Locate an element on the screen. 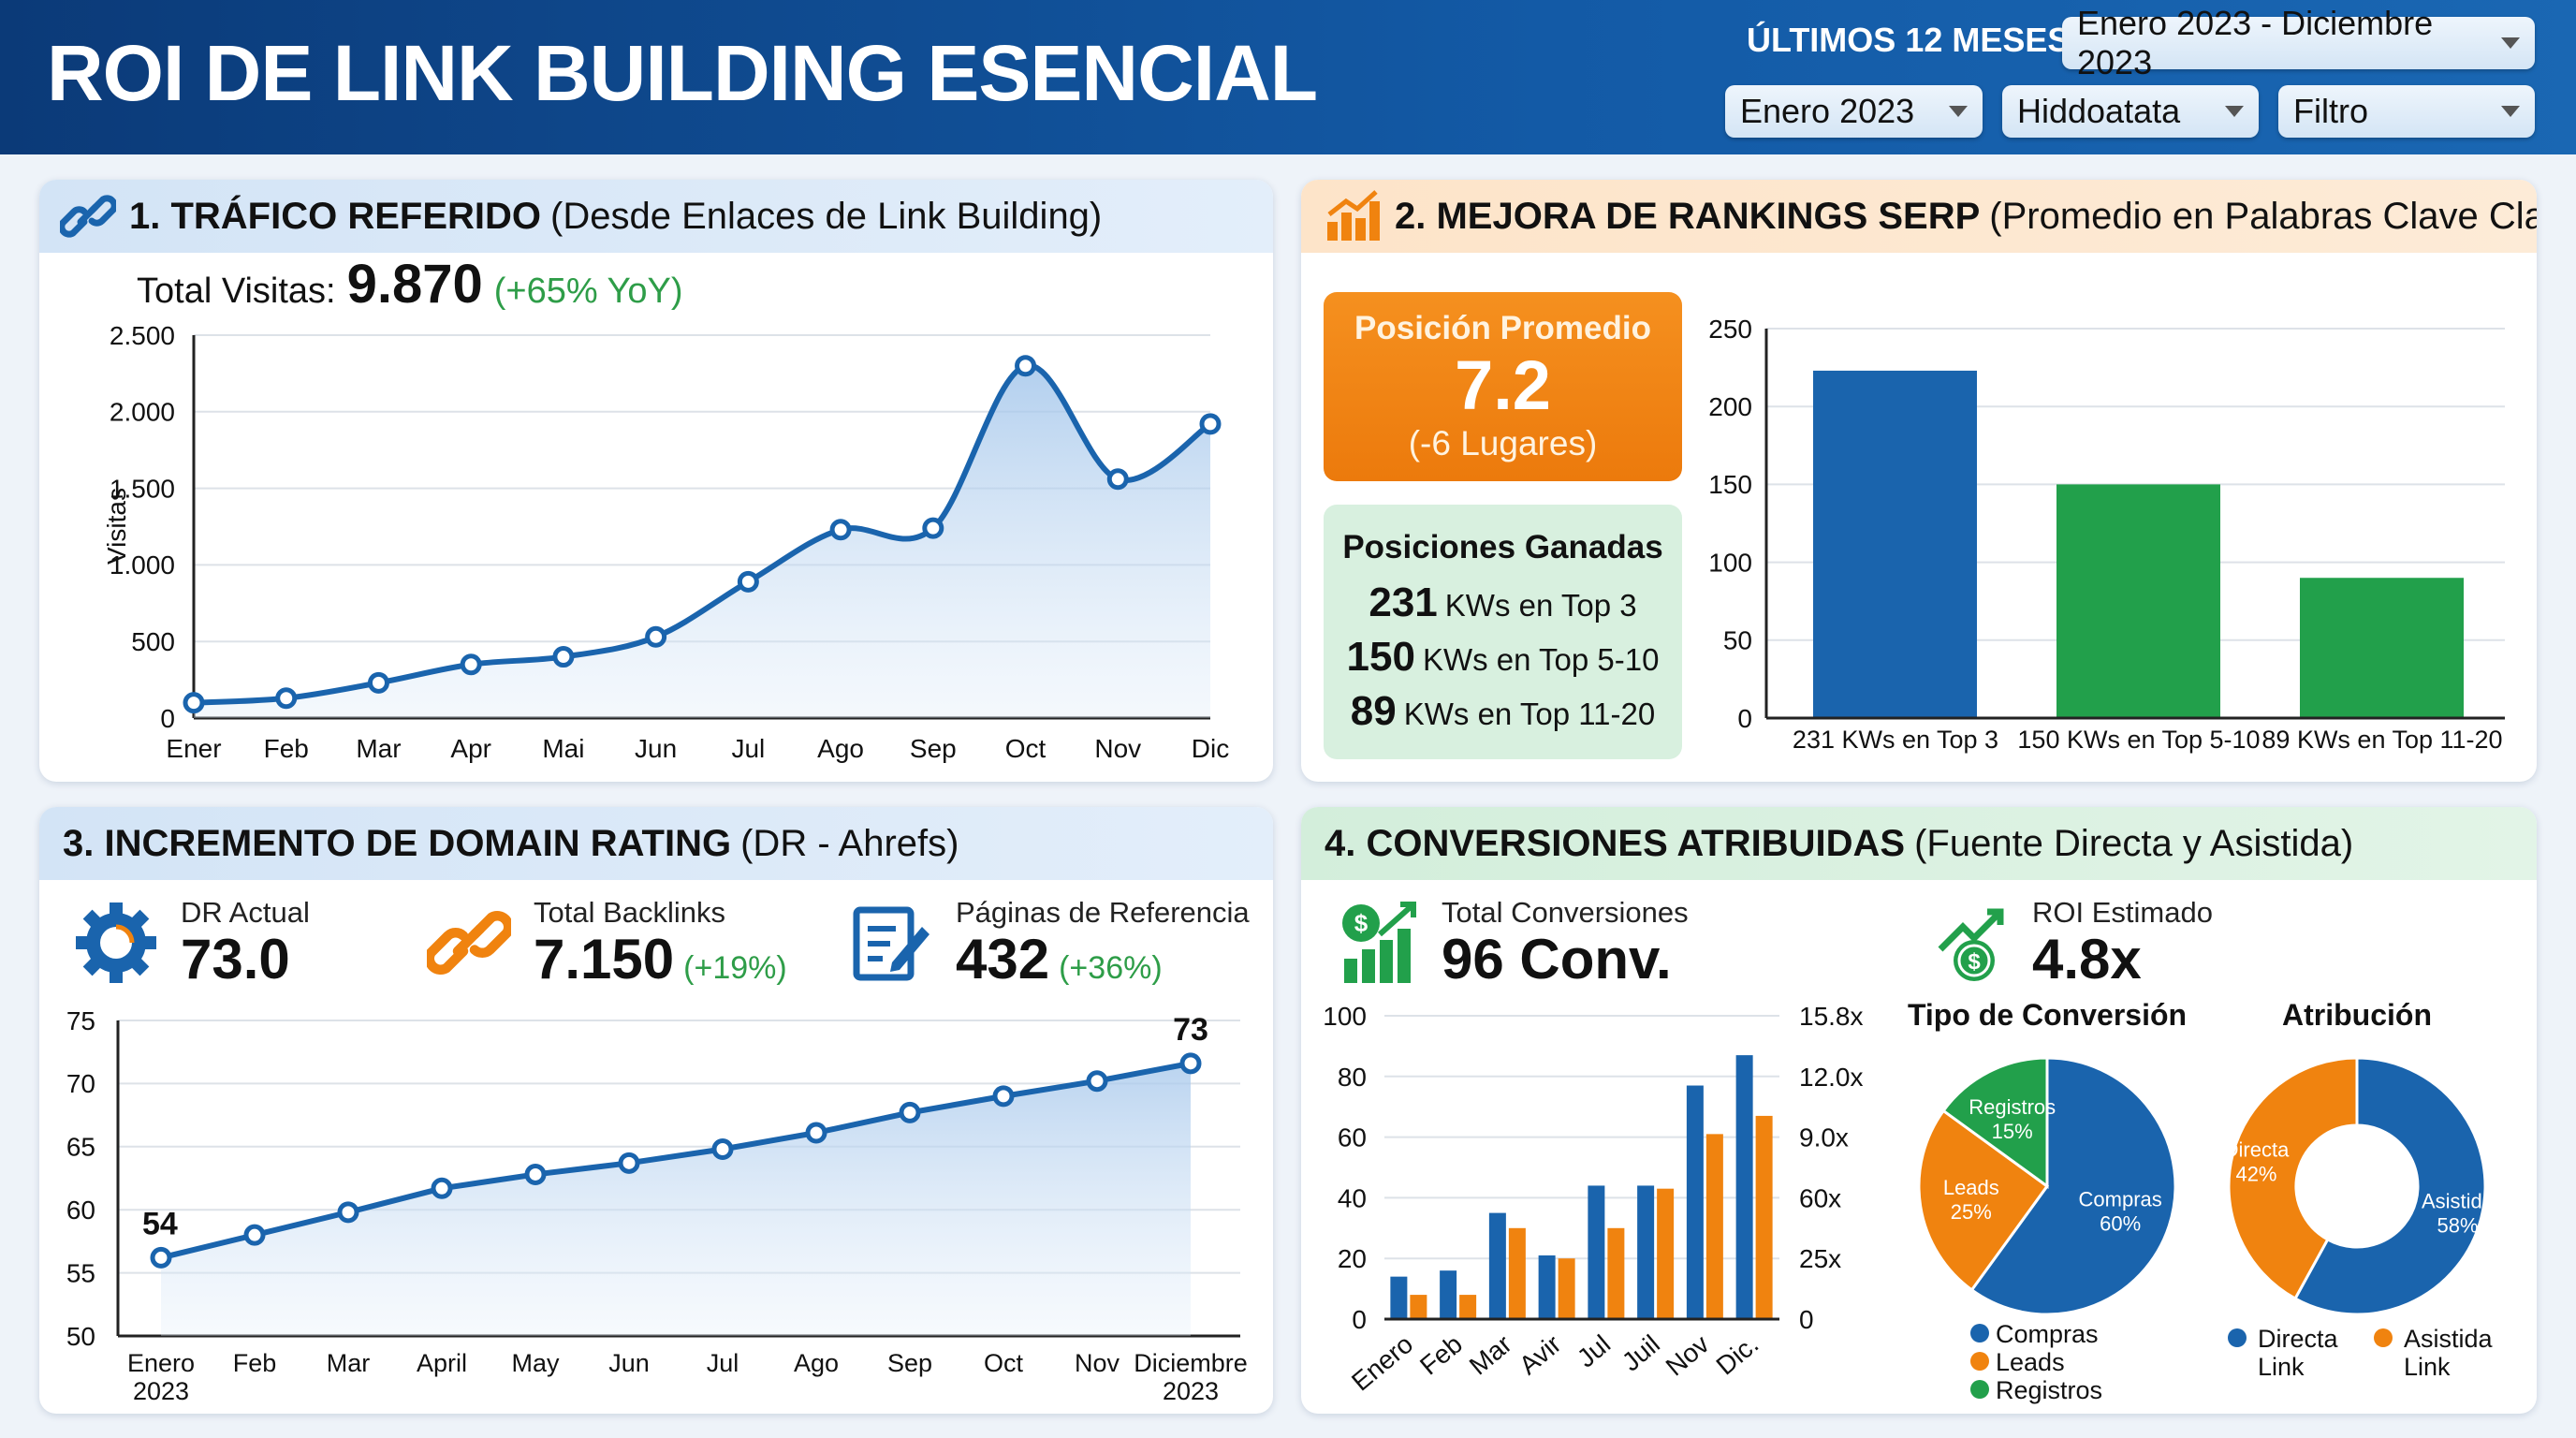 This screenshot has height=1438, width=2576. period-label: ÚLTIMOS 12 MESES: is located at coordinates (1914, 40).